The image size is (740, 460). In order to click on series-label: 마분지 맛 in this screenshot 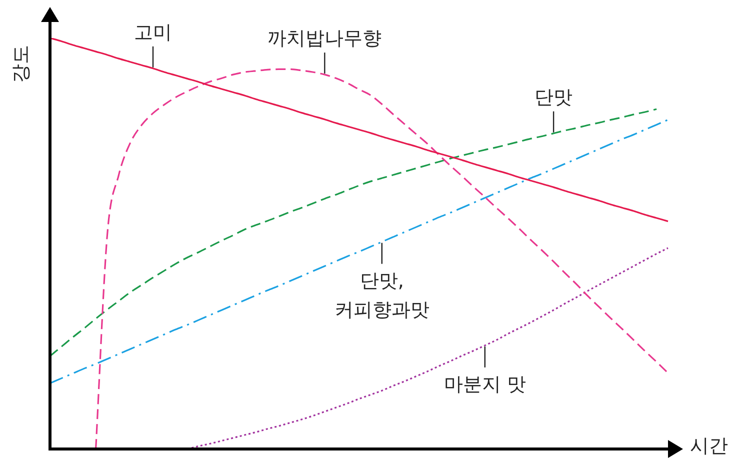, I will do `click(485, 384)`.